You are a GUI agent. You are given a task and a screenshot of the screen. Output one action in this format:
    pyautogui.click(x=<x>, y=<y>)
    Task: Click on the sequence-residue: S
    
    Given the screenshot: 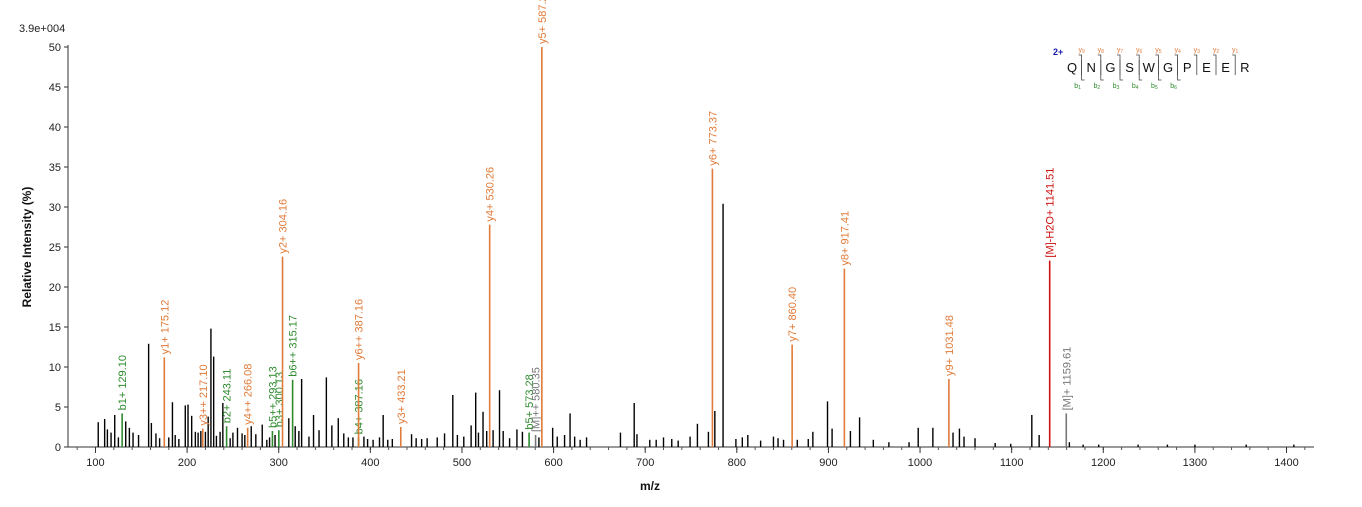 What is the action you would take?
    pyautogui.click(x=1129, y=67)
    